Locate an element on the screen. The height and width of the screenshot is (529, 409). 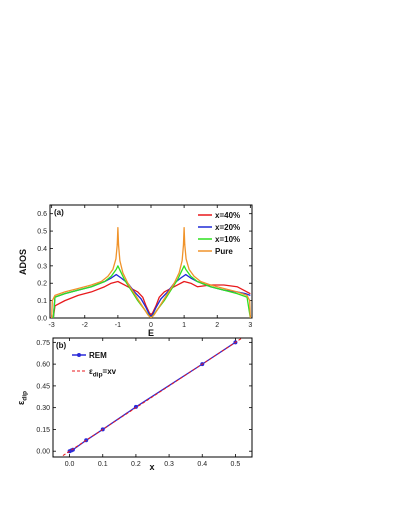
panel-b-ylabel-sub: dip is located at coordinates (25, 396).